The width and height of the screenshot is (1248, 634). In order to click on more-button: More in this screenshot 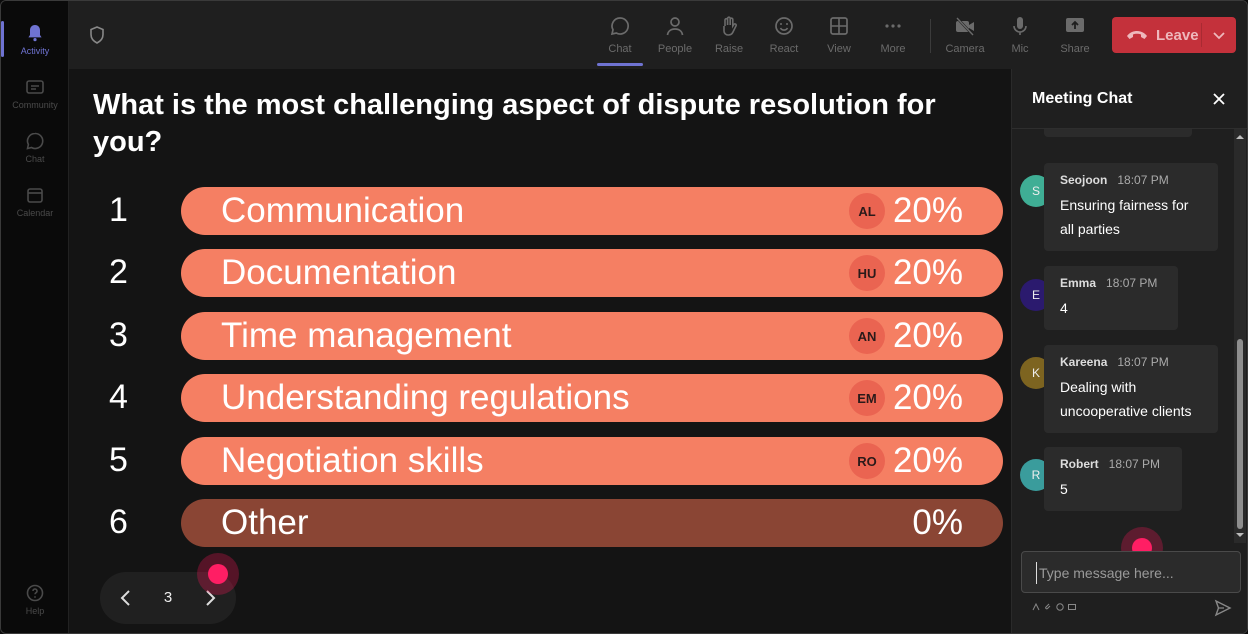, I will do `click(893, 35)`.